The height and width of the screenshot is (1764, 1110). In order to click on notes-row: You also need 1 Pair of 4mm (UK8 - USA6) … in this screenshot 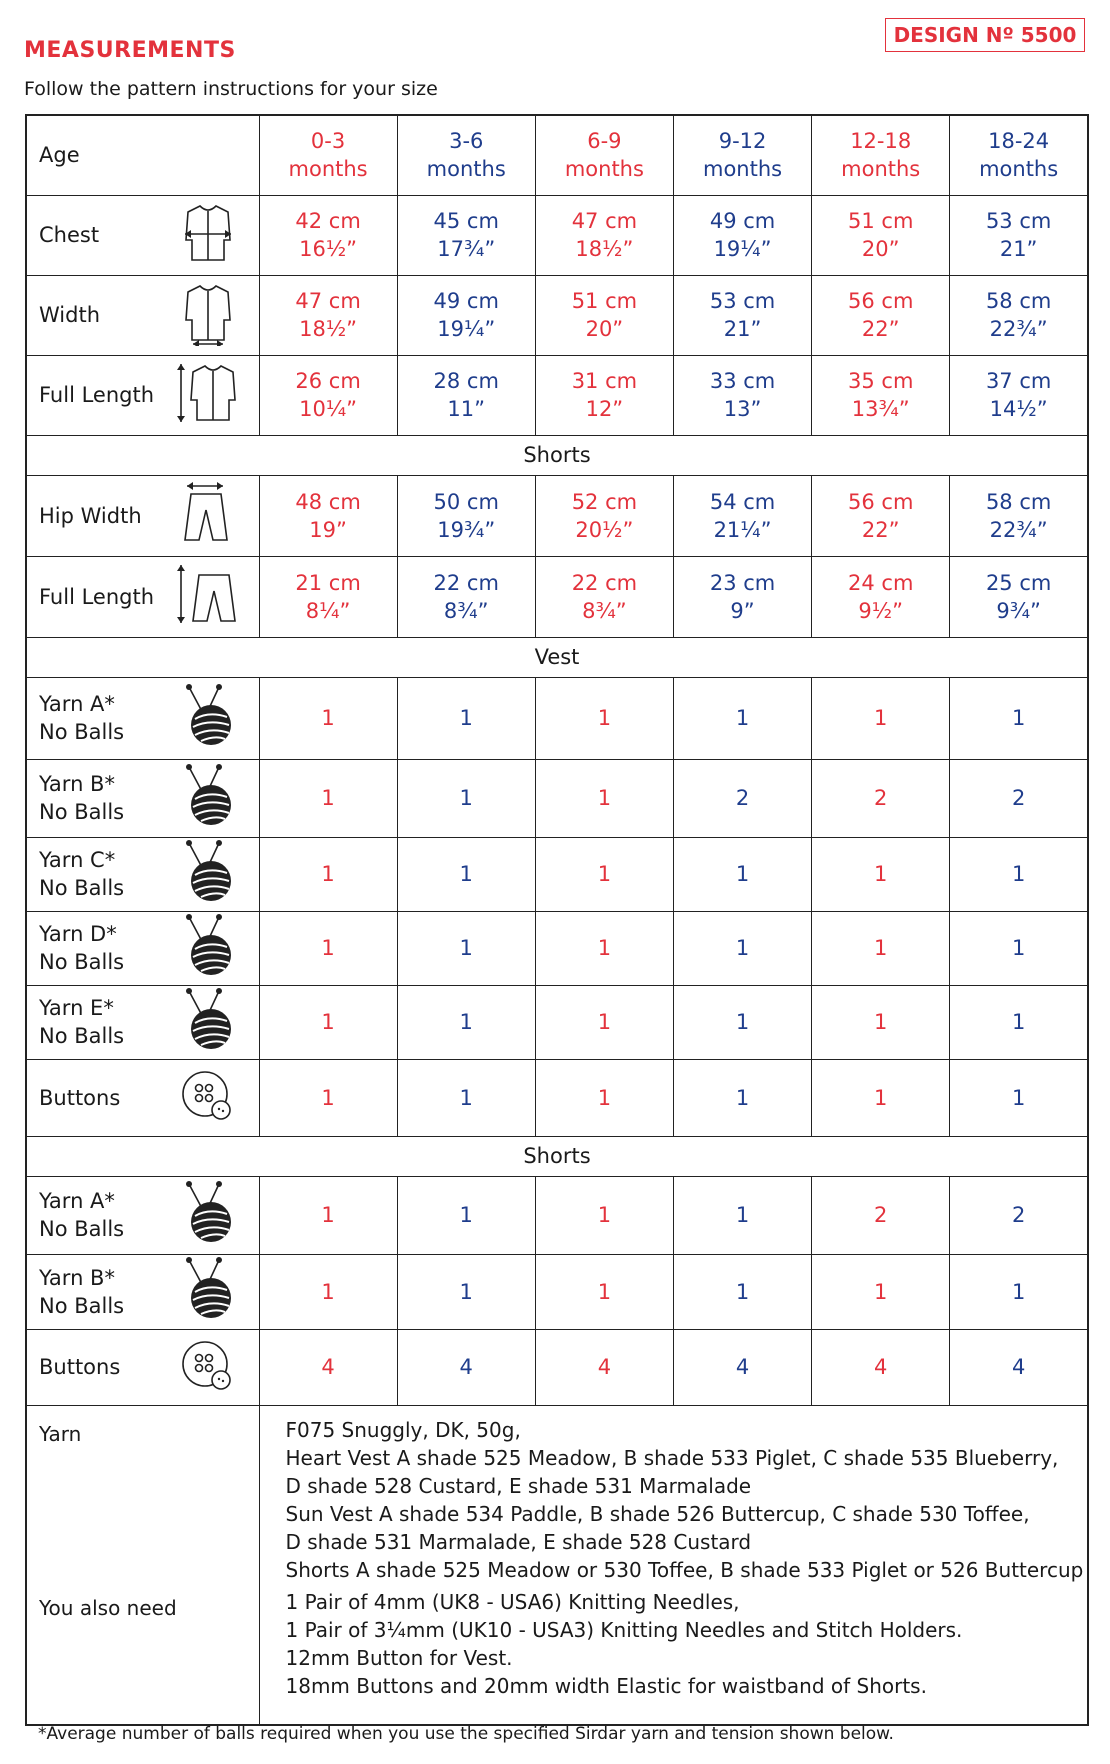, I will do `click(557, 1654)`.